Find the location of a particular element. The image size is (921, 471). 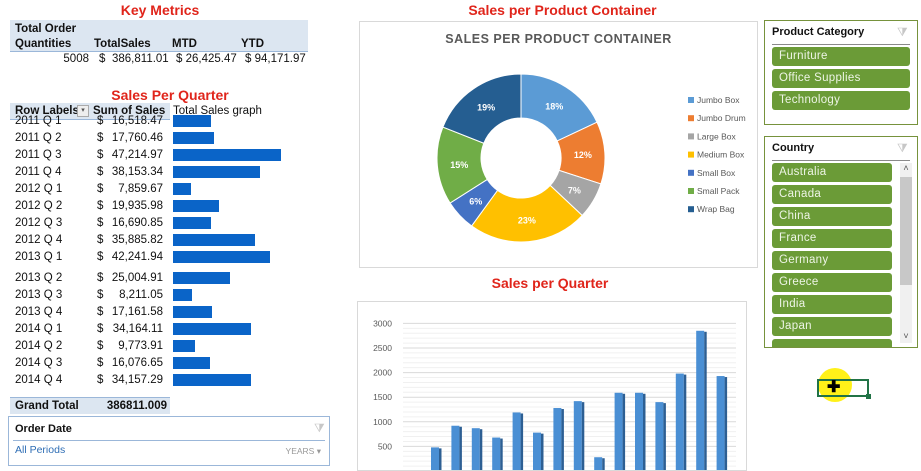

row-value: 9,773.91 is located at coordinates (140, 346).